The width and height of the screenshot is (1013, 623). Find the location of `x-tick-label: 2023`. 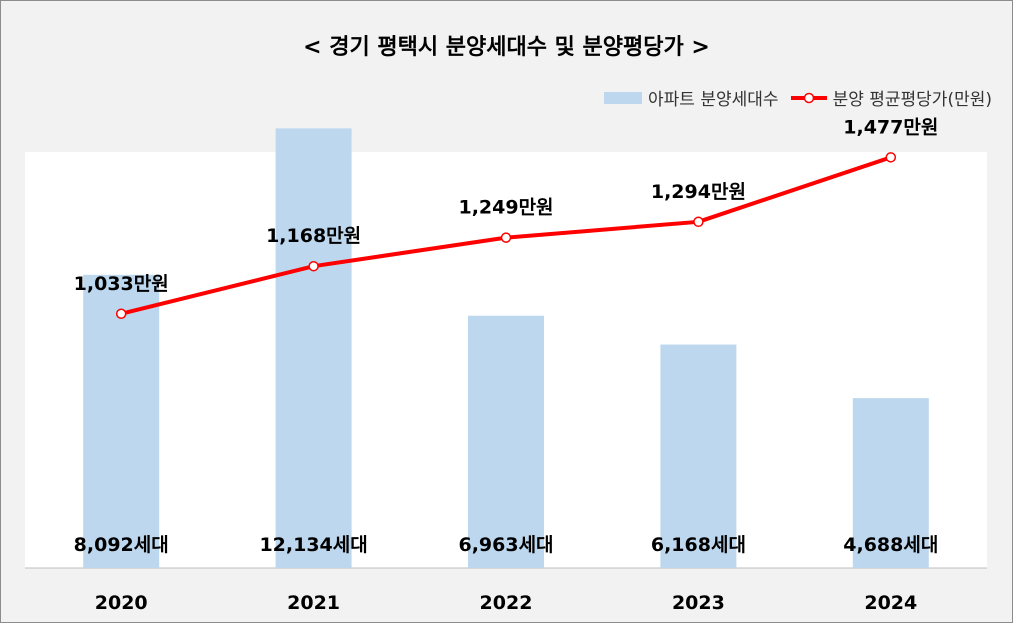

x-tick-label: 2023 is located at coordinates (698, 603).